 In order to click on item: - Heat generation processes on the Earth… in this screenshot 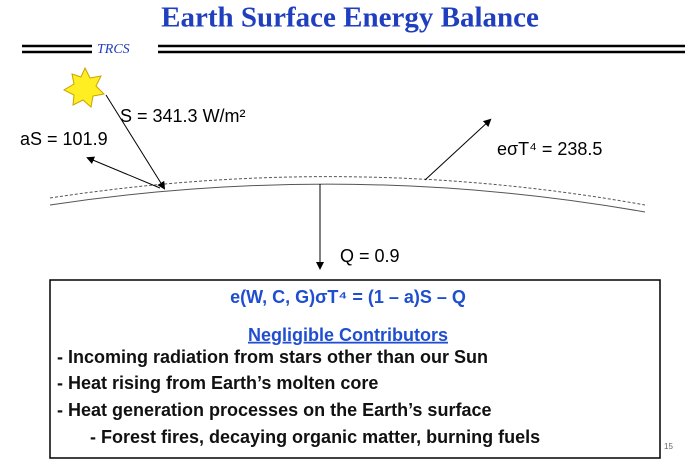, I will do `click(274, 410)`.